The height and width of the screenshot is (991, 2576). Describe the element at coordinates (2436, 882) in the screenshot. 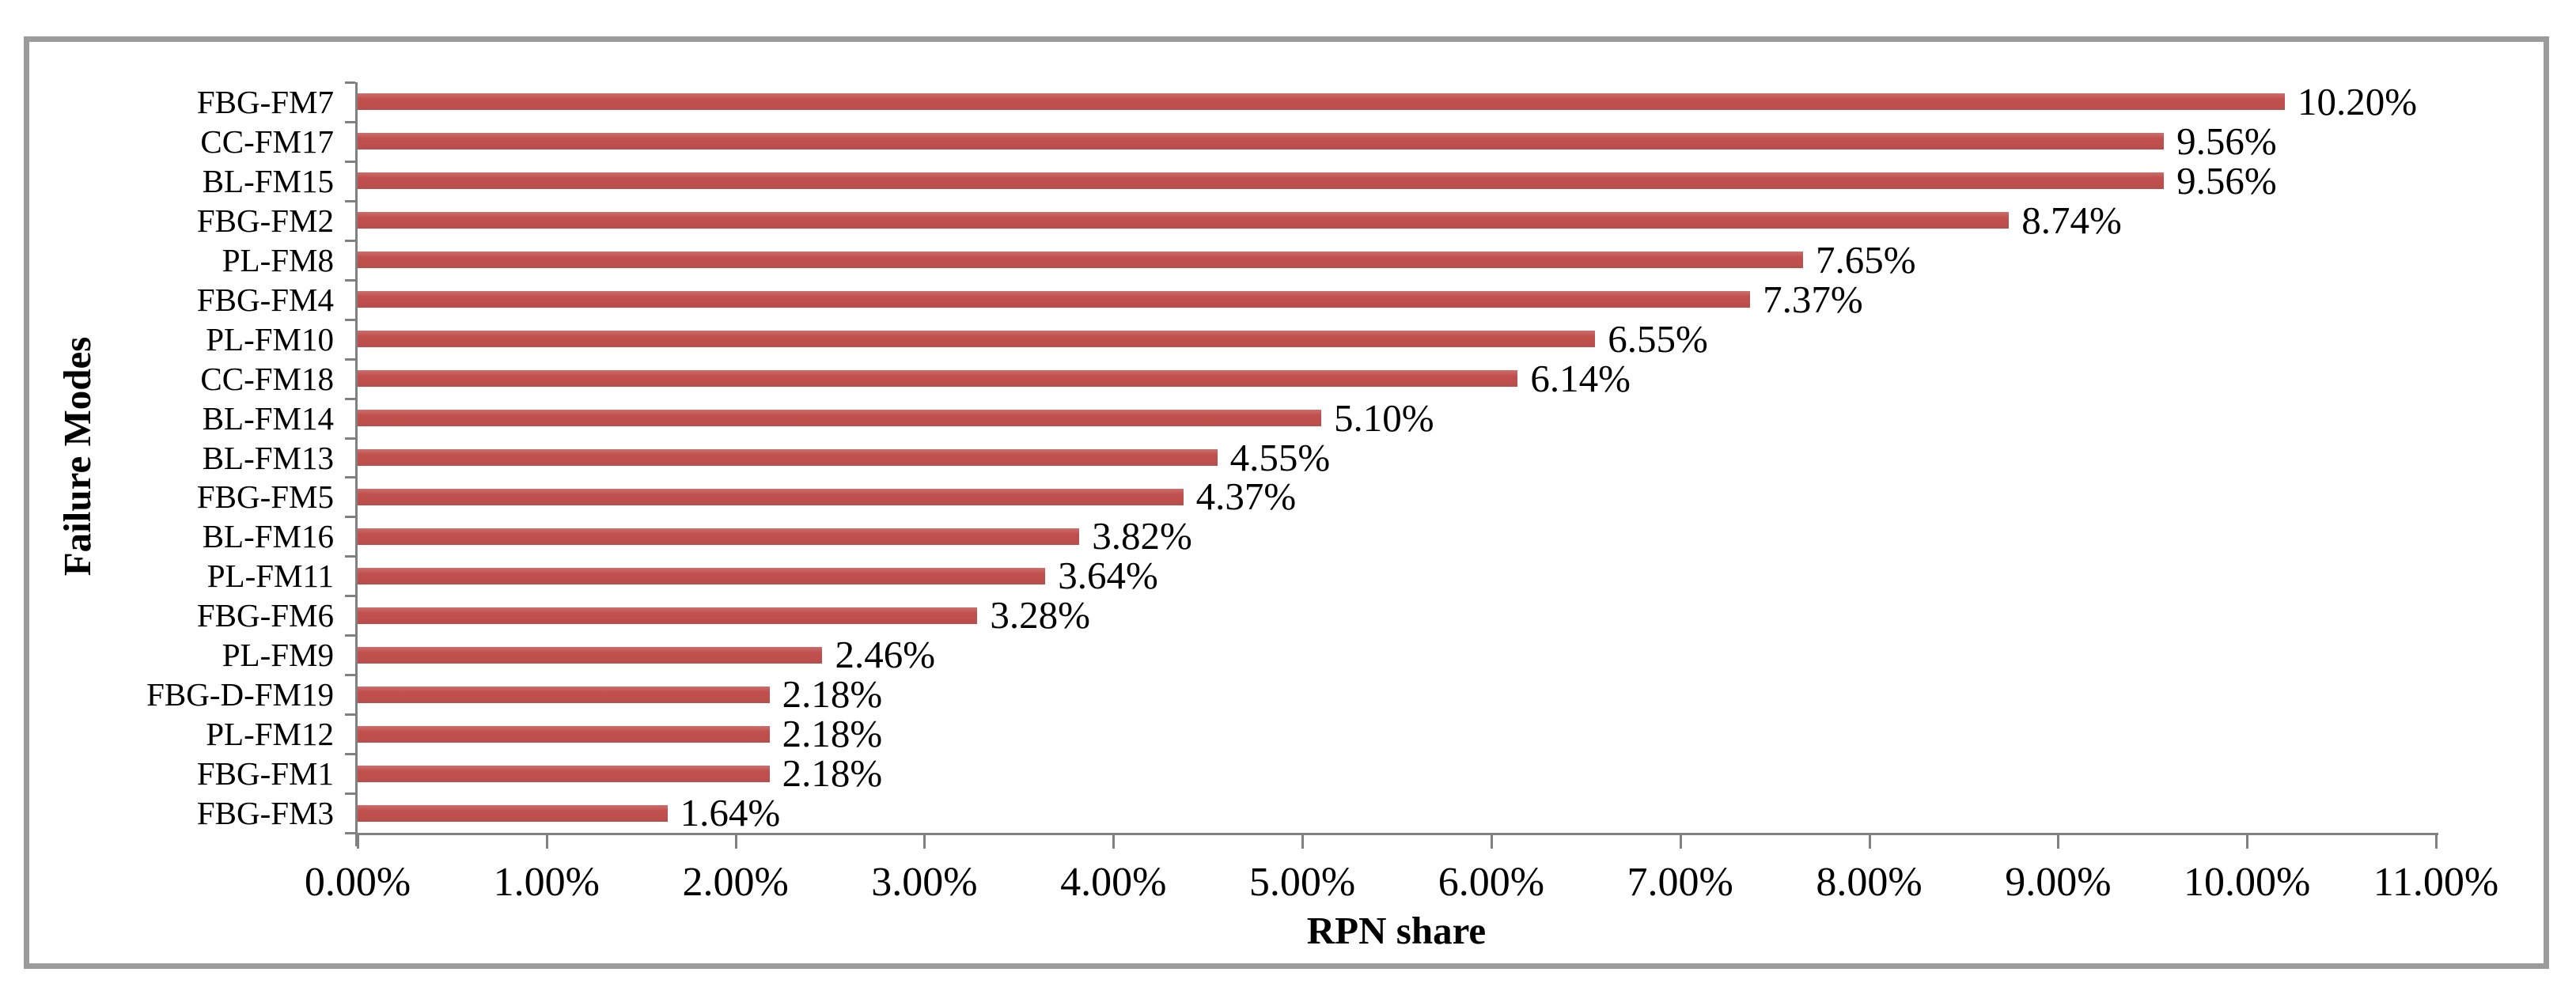

I see `x-axis-tick-label: 11.00%` at that location.